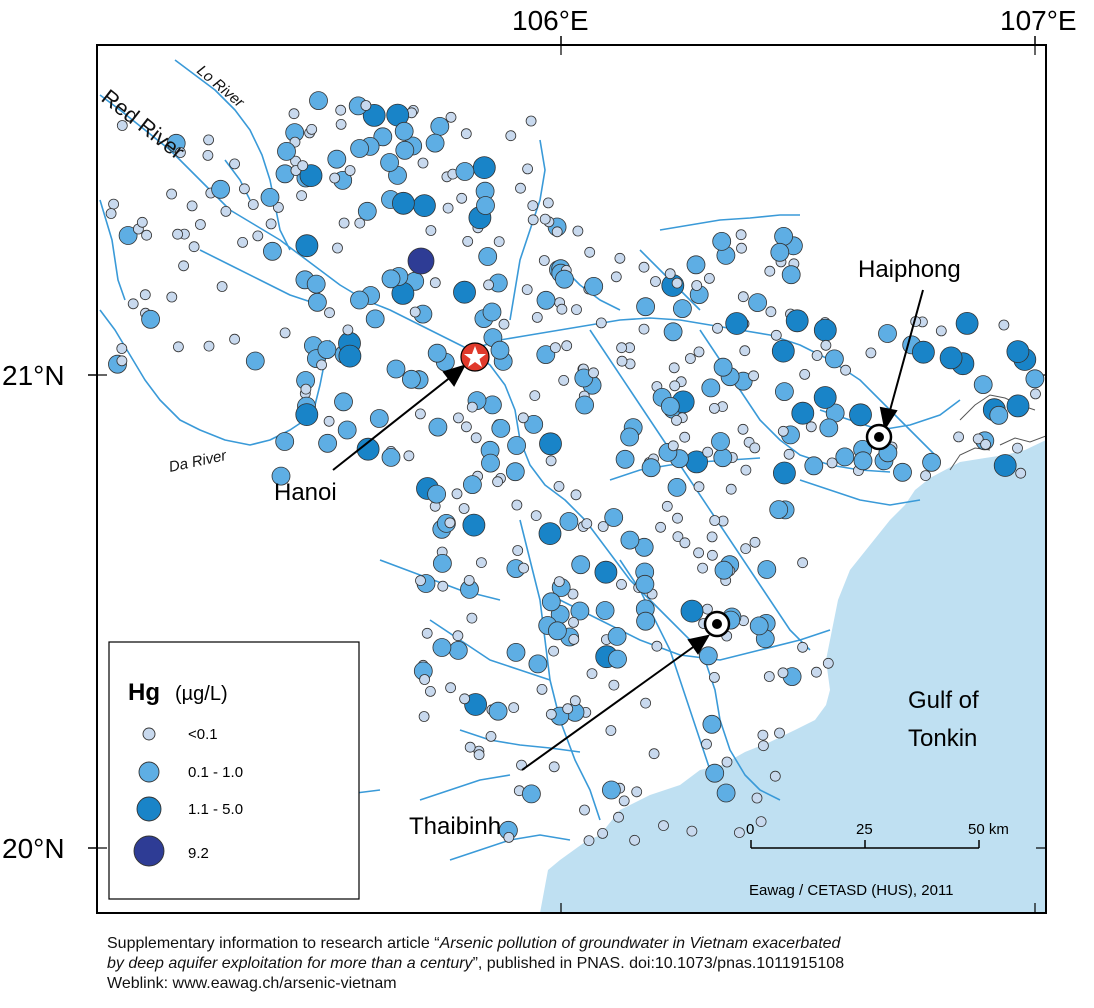 Image resolution: width=1094 pixels, height=1008 pixels. What do you see at coordinates (943, 700) in the screenshot?
I see `gulf-label-line1: Gulf of` at bounding box center [943, 700].